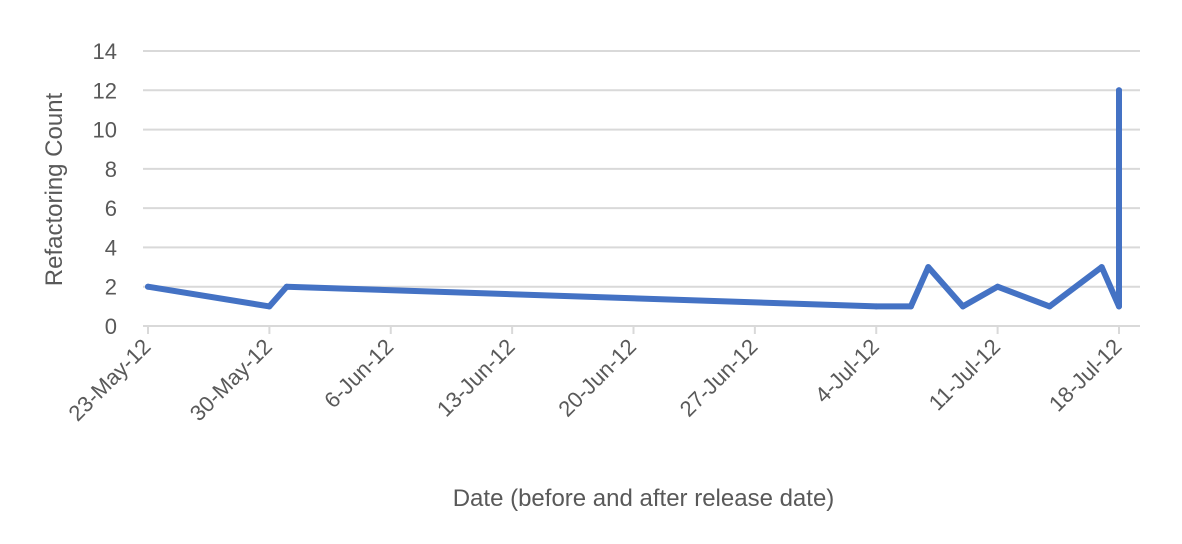 The image size is (1182, 544). I want to click on x-tick-label: 23-May-12, so click(110, 380).